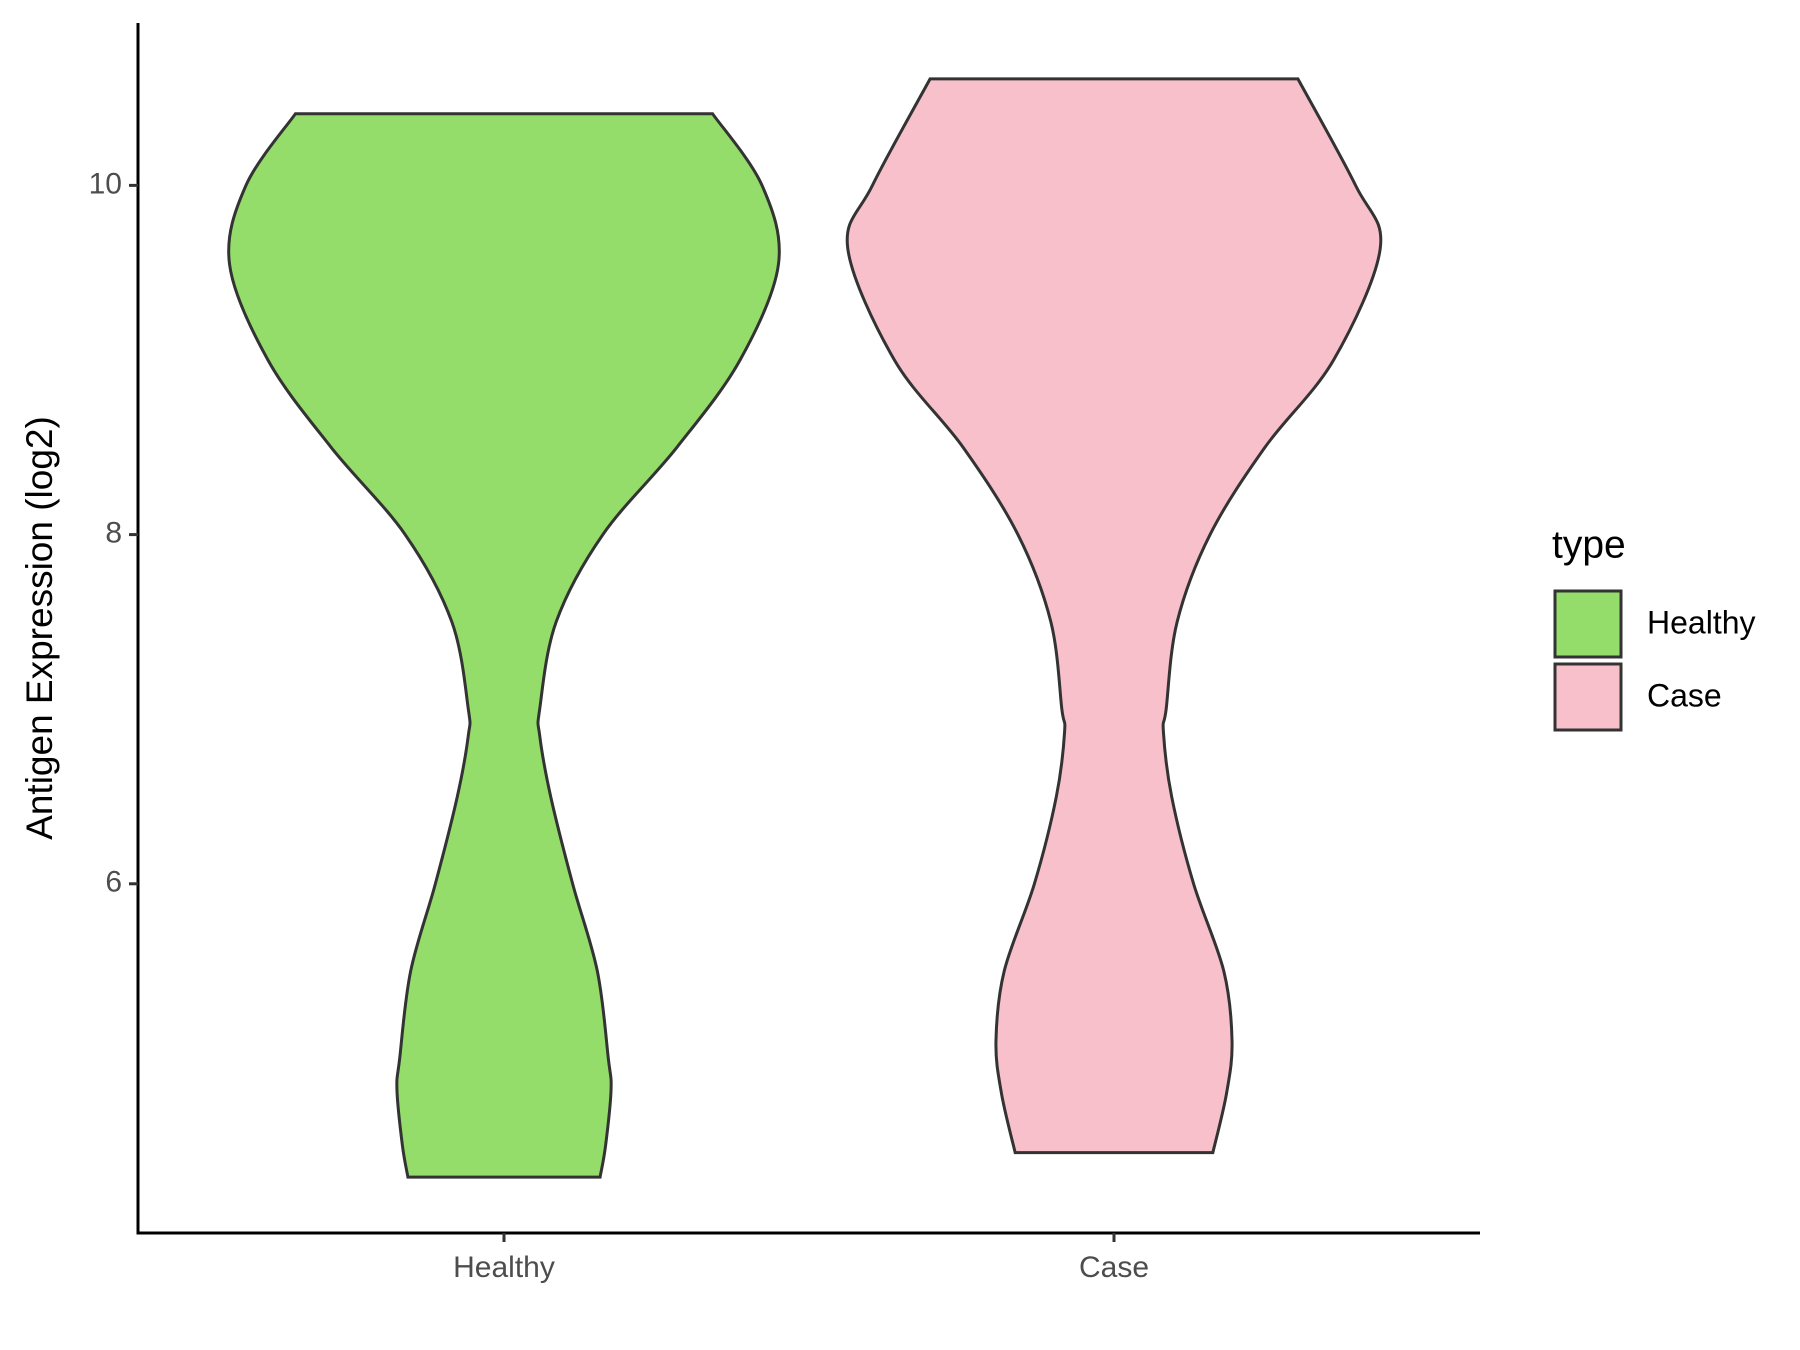 This screenshot has width=1800, height=1350. Describe the element at coordinates (39, 628) in the screenshot. I see `y-axis-title: Antigen Expression (log2)` at that location.